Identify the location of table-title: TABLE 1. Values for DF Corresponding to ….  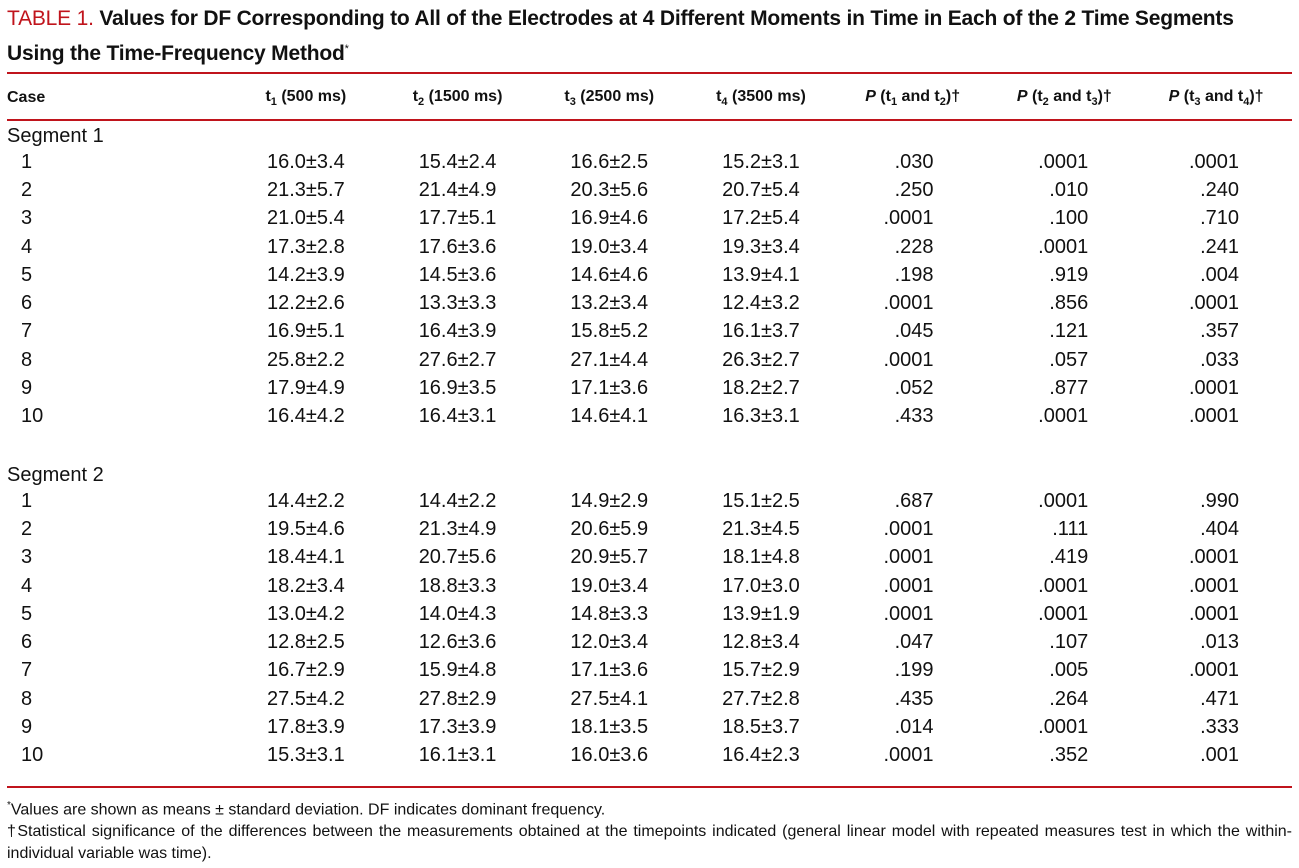
(647, 36).